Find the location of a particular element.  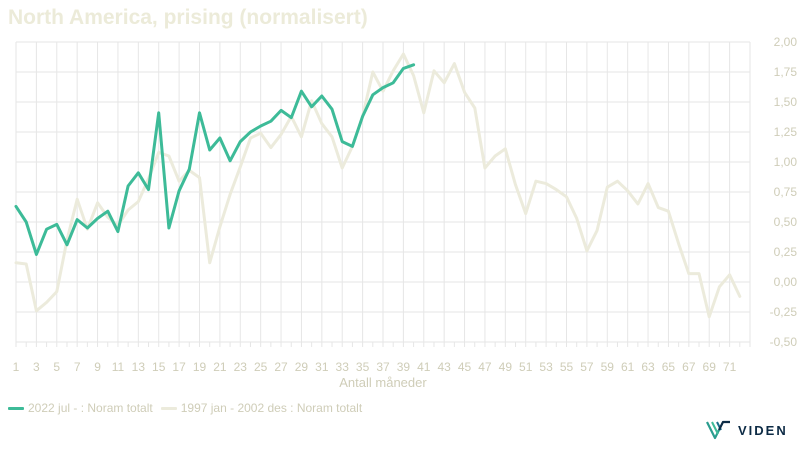

x-tick-label: 5 is located at coordinates (56, 367).